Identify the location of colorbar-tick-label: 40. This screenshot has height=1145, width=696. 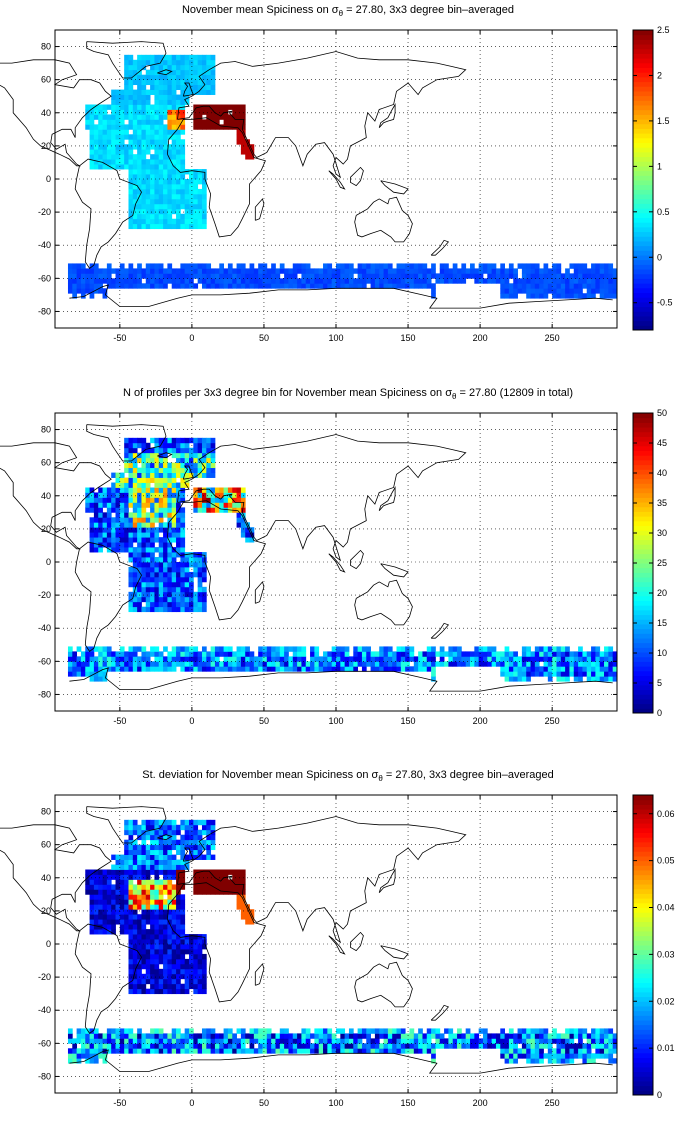
(662, 473).